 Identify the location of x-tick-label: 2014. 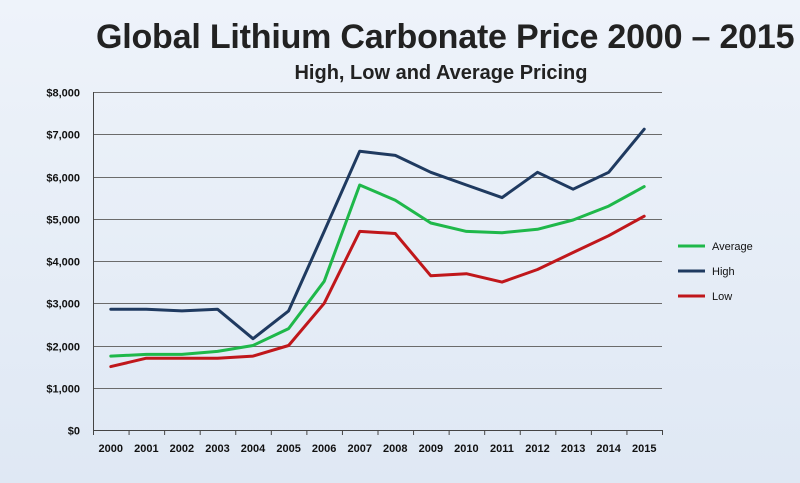
(608, 449).